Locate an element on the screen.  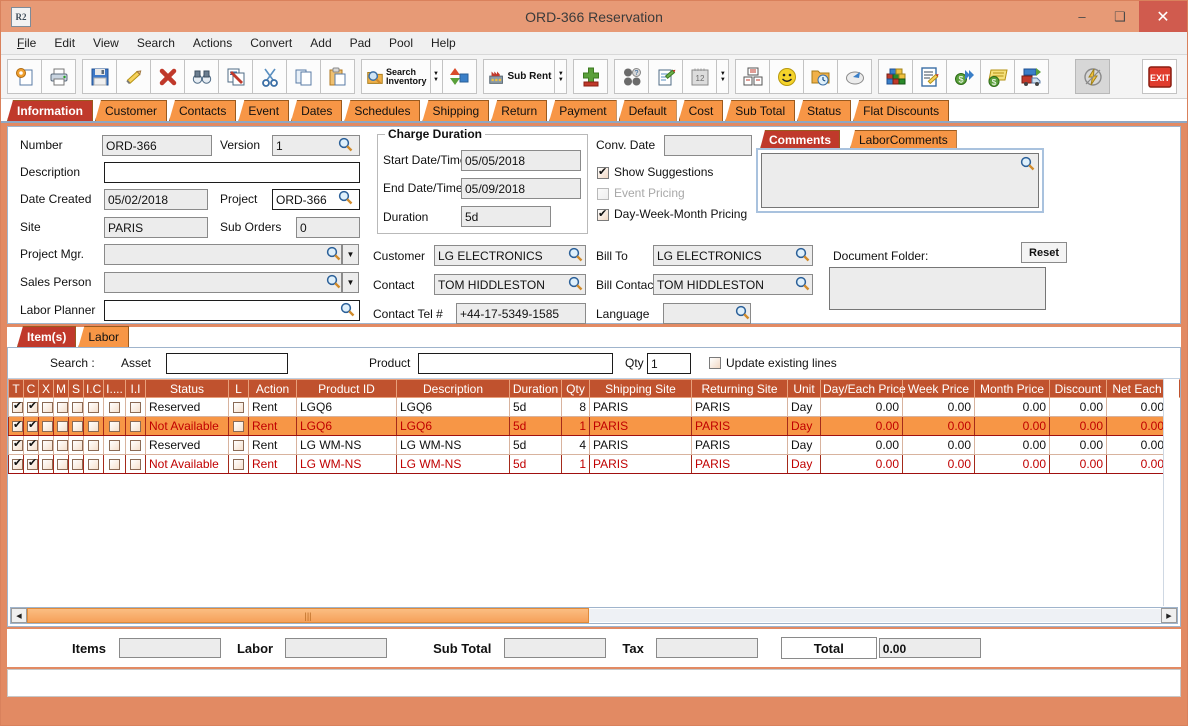
search-inventory-button: Search Inventory is located at coordinates (396, 76).